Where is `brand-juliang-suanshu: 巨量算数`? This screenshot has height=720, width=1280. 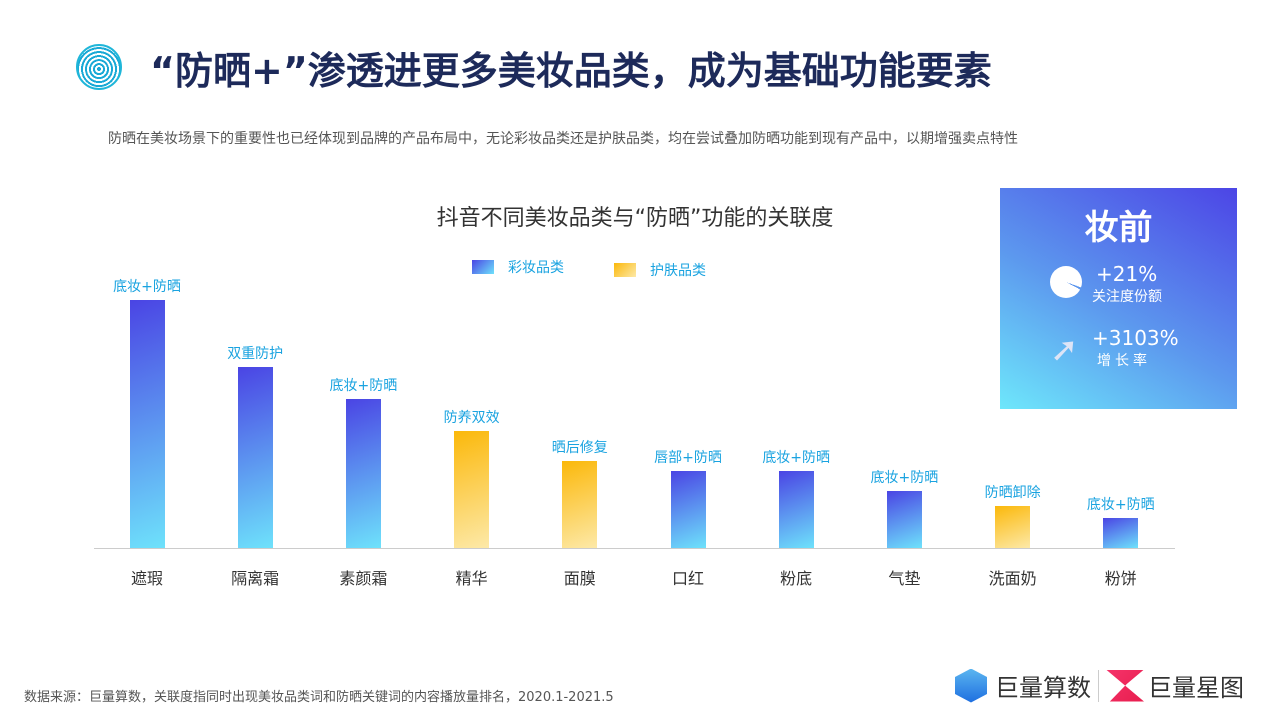 brand-juliang-suanshu: 巨量算数 is located at coordinates (1023, 685).